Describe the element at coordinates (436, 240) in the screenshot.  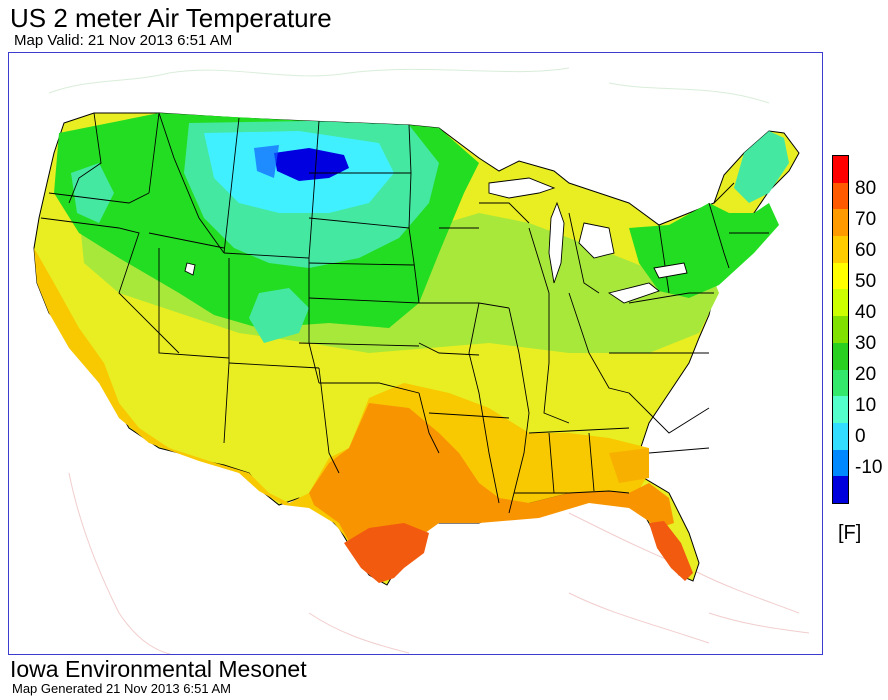
I see `great-lakes` at that location.